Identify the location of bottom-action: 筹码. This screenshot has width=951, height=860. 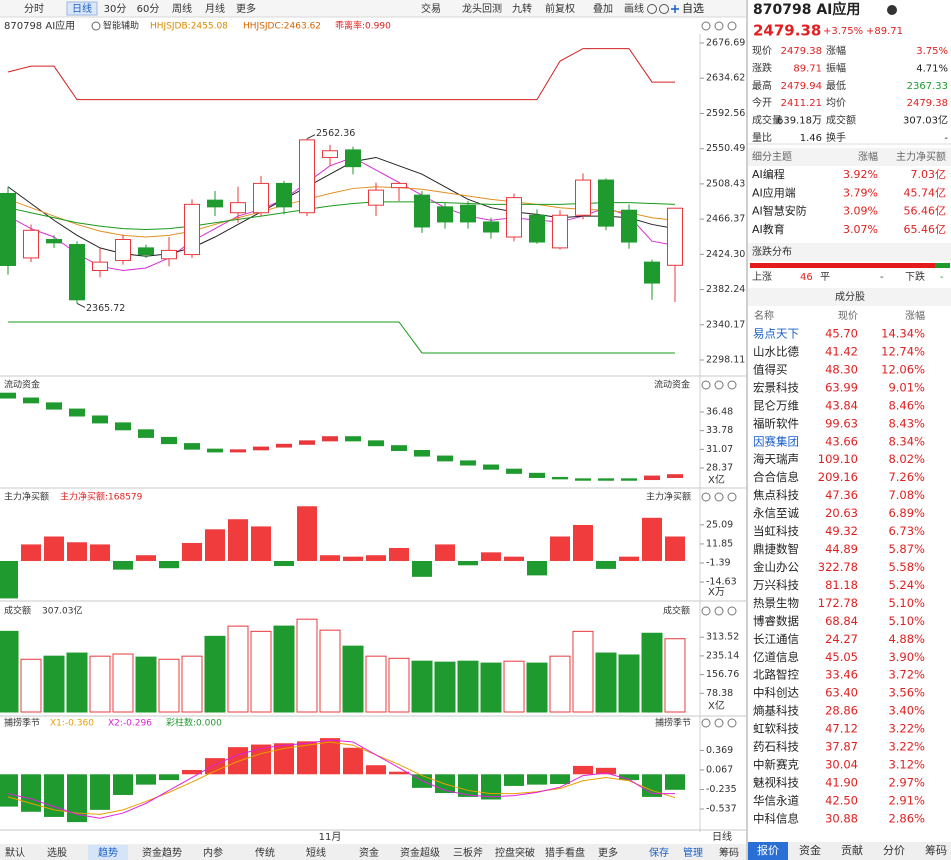
(729, 852).